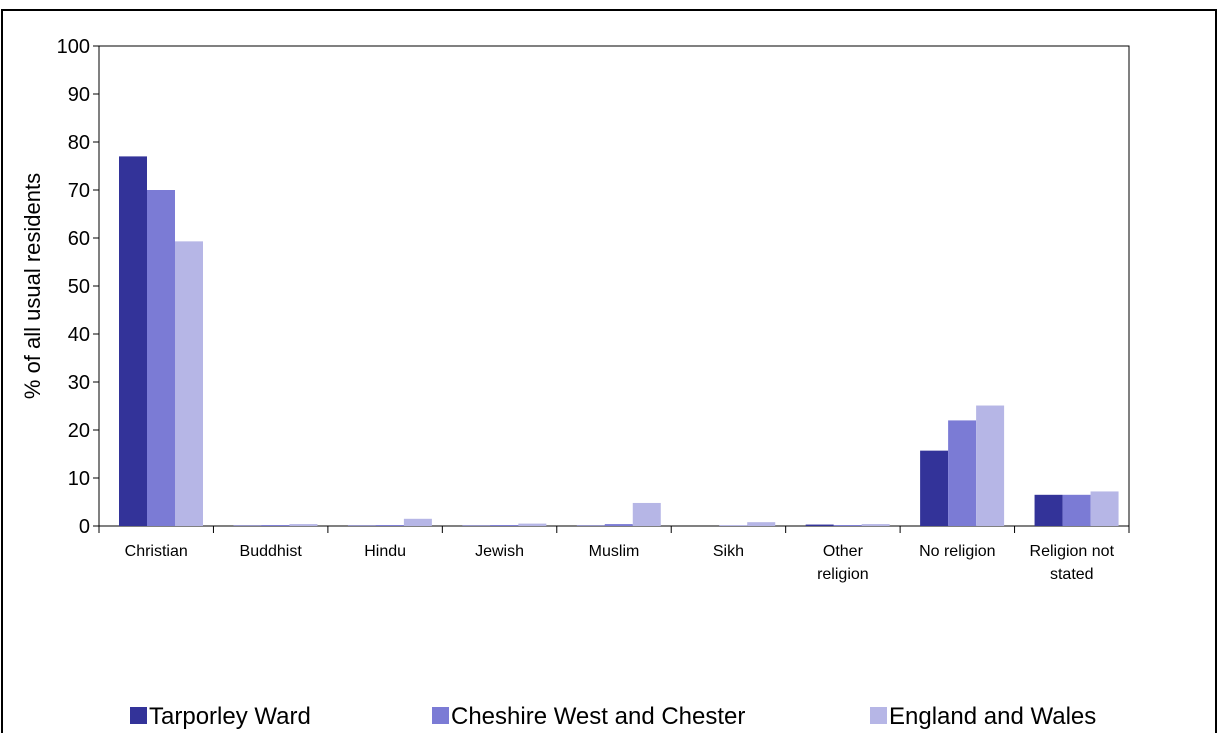 The width and height of the screenshot is (1219, 733). What do you see at coordinates (992, 716) in the screenshot?
I see `legend-label: England and Wales` at bounding box center [992, 716].